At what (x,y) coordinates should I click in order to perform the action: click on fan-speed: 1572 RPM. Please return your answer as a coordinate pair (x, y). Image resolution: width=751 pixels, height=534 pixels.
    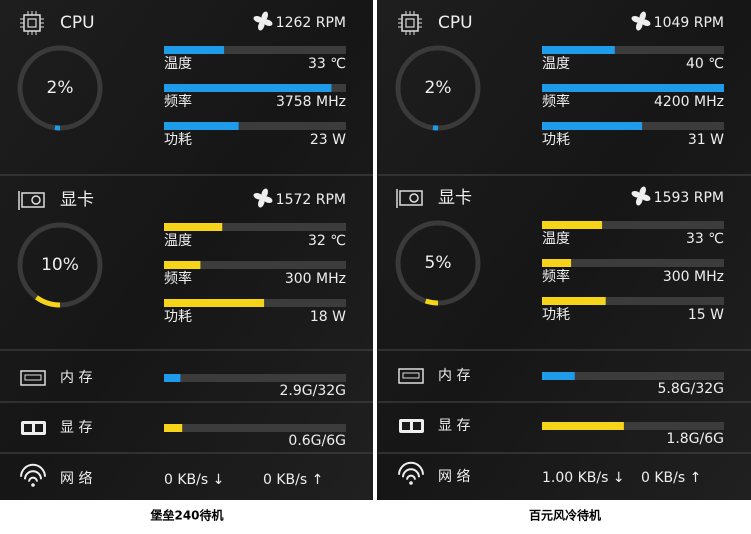
    Looking at the image, I should click on (311, 200).